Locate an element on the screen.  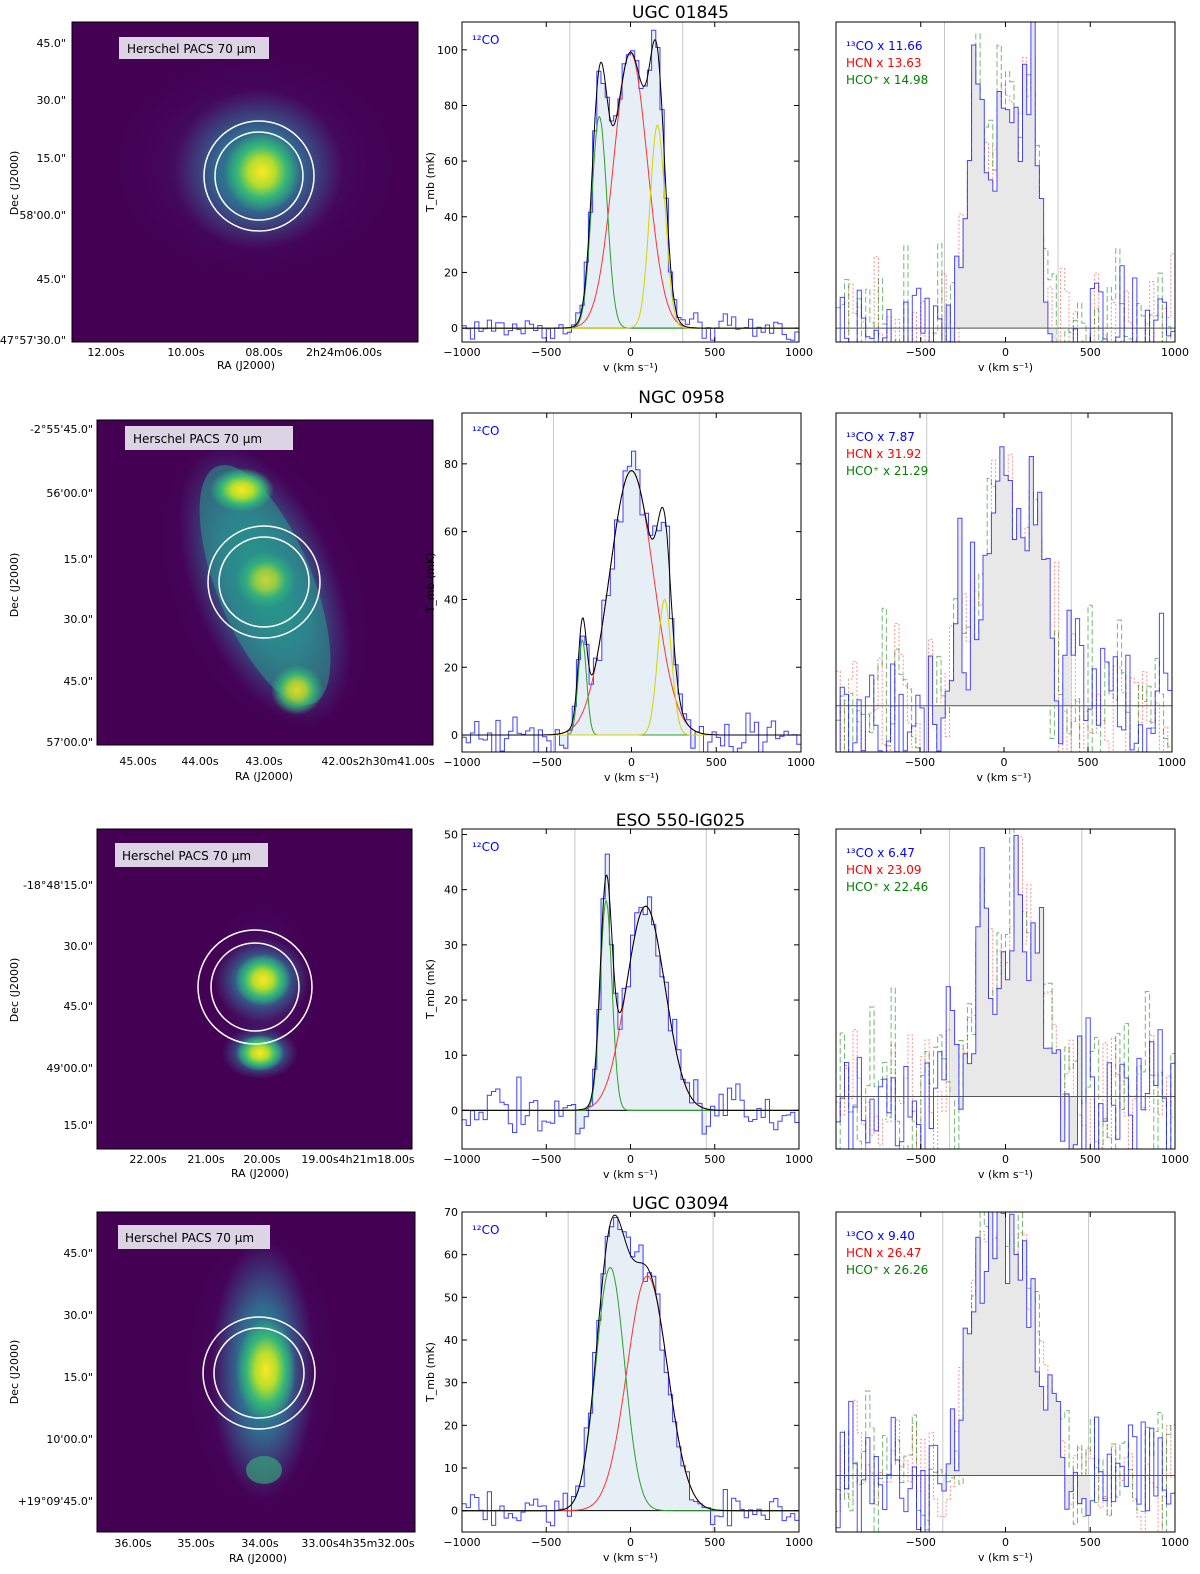
y-tick-label: 0 is located at coordinates (454, 328).